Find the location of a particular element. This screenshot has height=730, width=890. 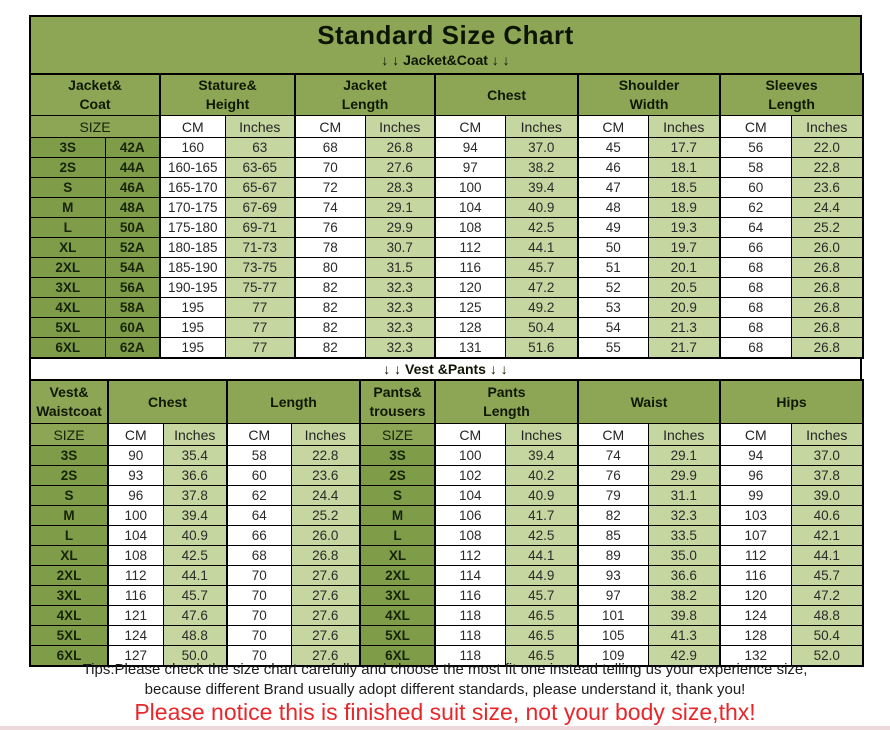

data-cell: 180-185 is located at coordinates (192, 247).